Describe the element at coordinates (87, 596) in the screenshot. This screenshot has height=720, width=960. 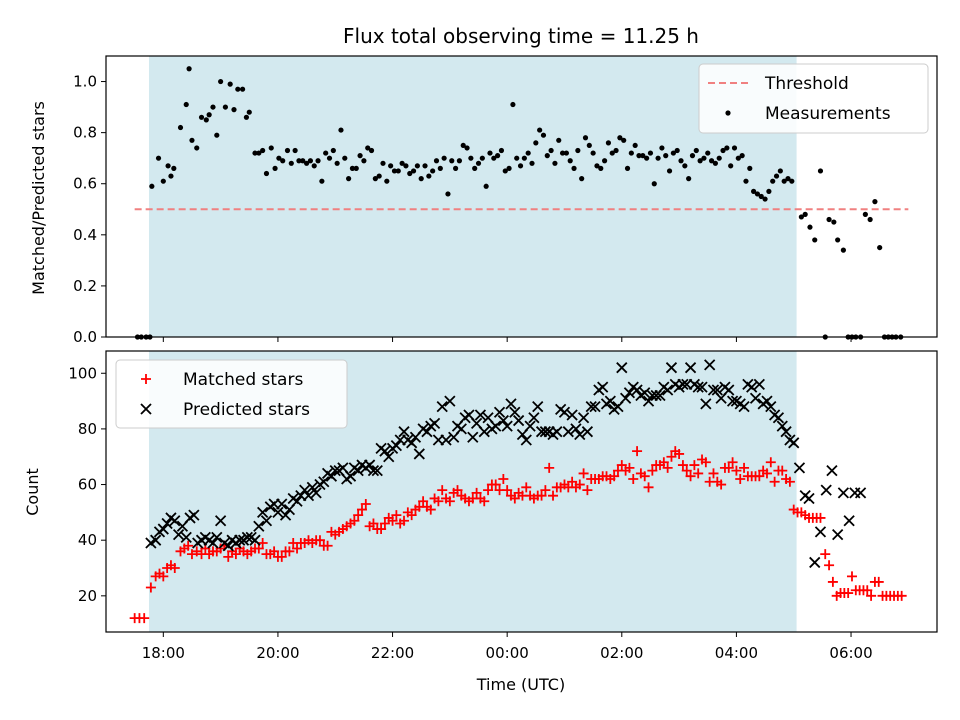
I see `bottom-y-tick-label: 20` at that location.